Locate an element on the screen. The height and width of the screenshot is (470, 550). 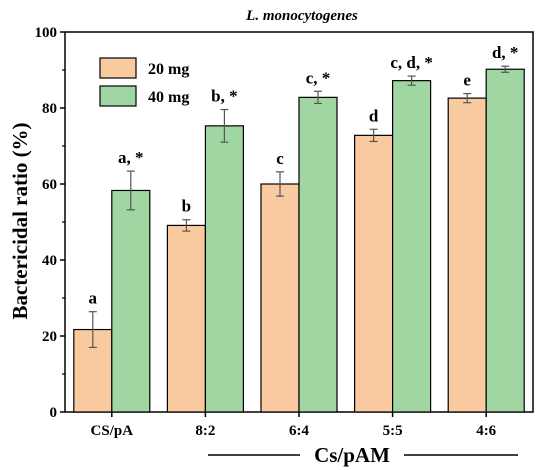
significance-label: e is located at coordinates (467, 80).